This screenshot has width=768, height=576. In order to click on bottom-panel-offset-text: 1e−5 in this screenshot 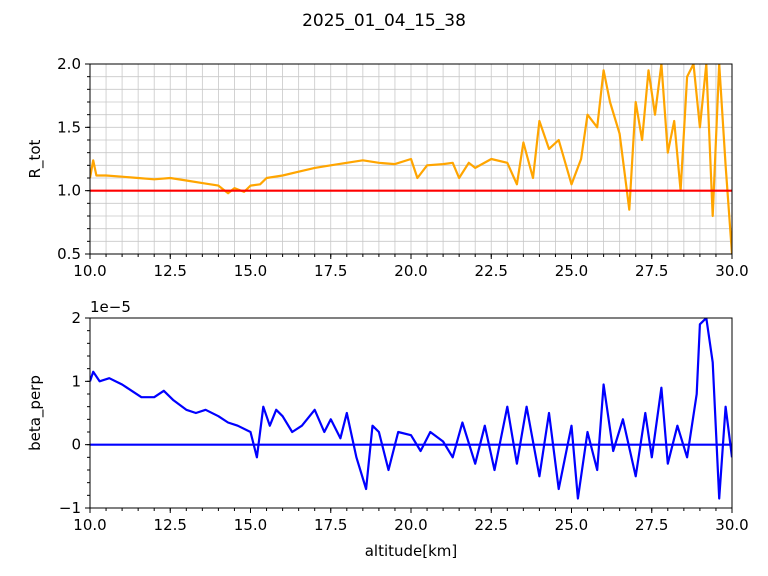, I will do `click(110, 307)`.